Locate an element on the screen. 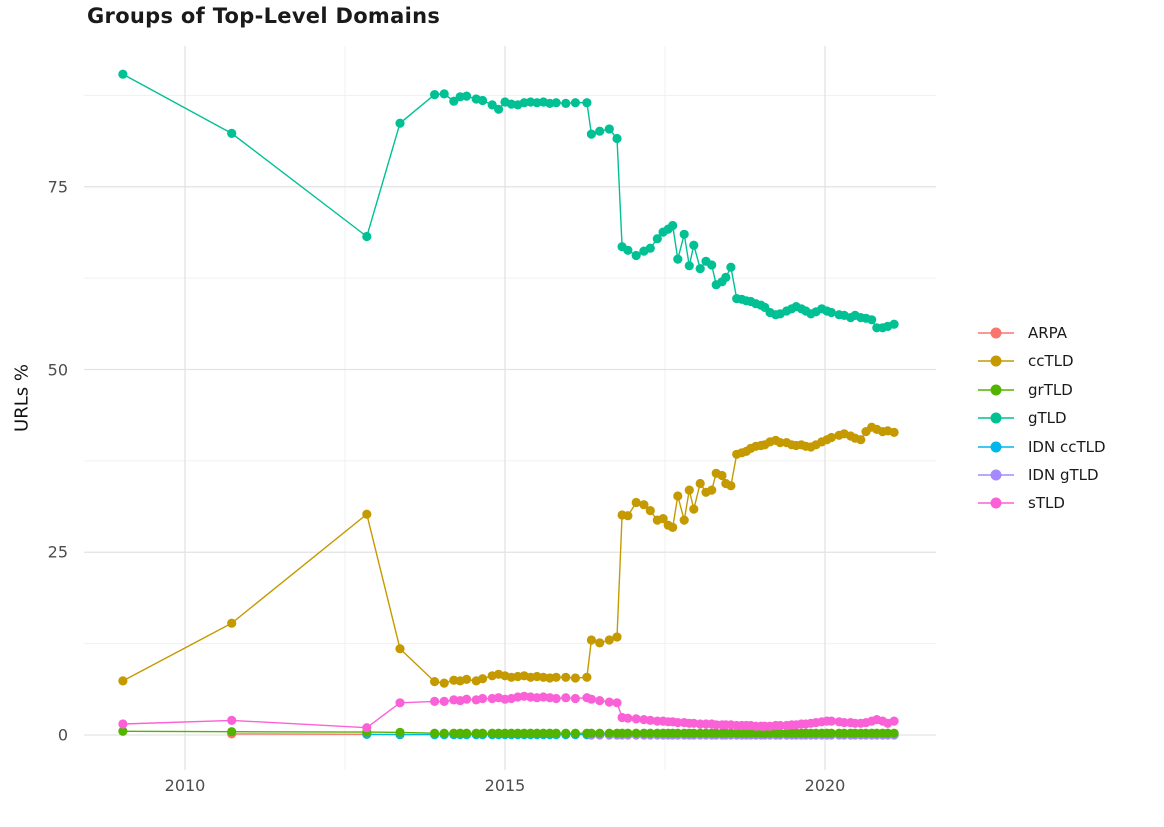  series-points-stld is located at coordinates (508, 712).